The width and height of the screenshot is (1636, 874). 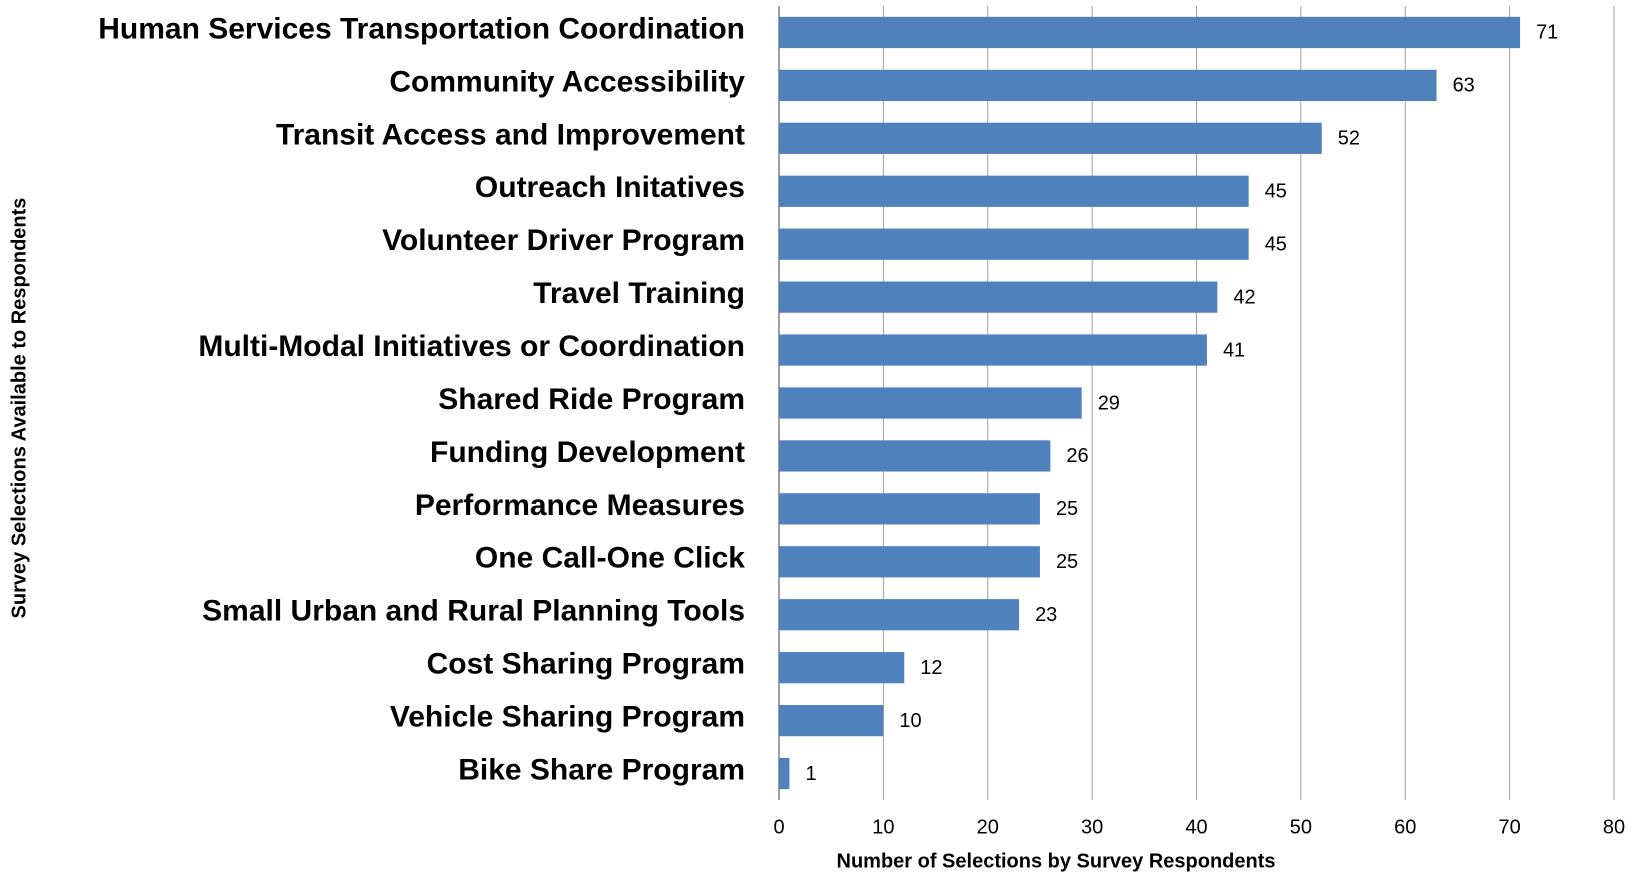 What do you see at coordinates (1244, 297) in the screenshot?
I see `data-label: 42` at bounding box center [1244, 297].